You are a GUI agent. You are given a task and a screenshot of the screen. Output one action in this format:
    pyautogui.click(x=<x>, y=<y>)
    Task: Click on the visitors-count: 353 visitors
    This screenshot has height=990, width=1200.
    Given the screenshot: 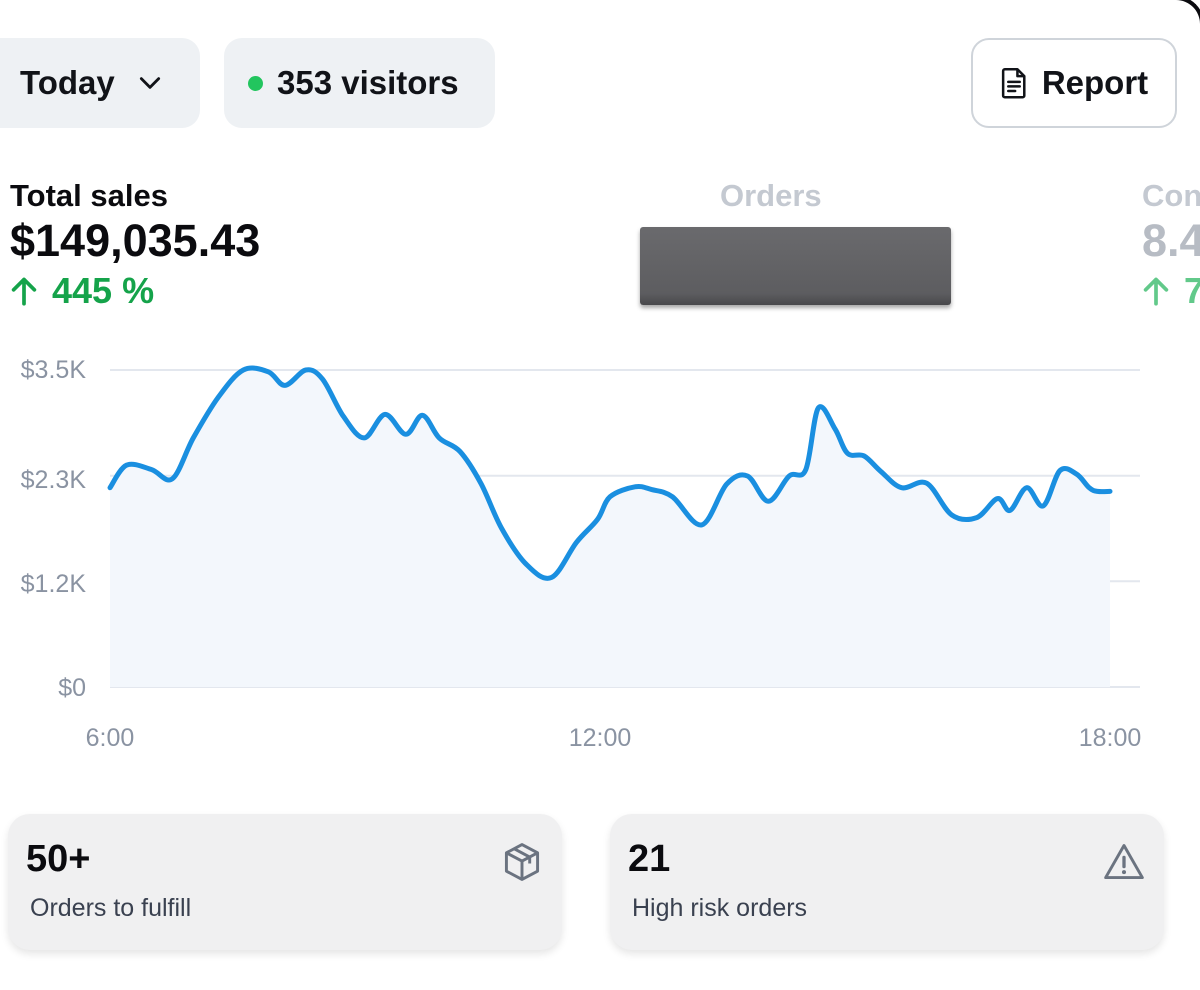 What is the action you would take?
    pyautogui.click(x=368, y=82)
    